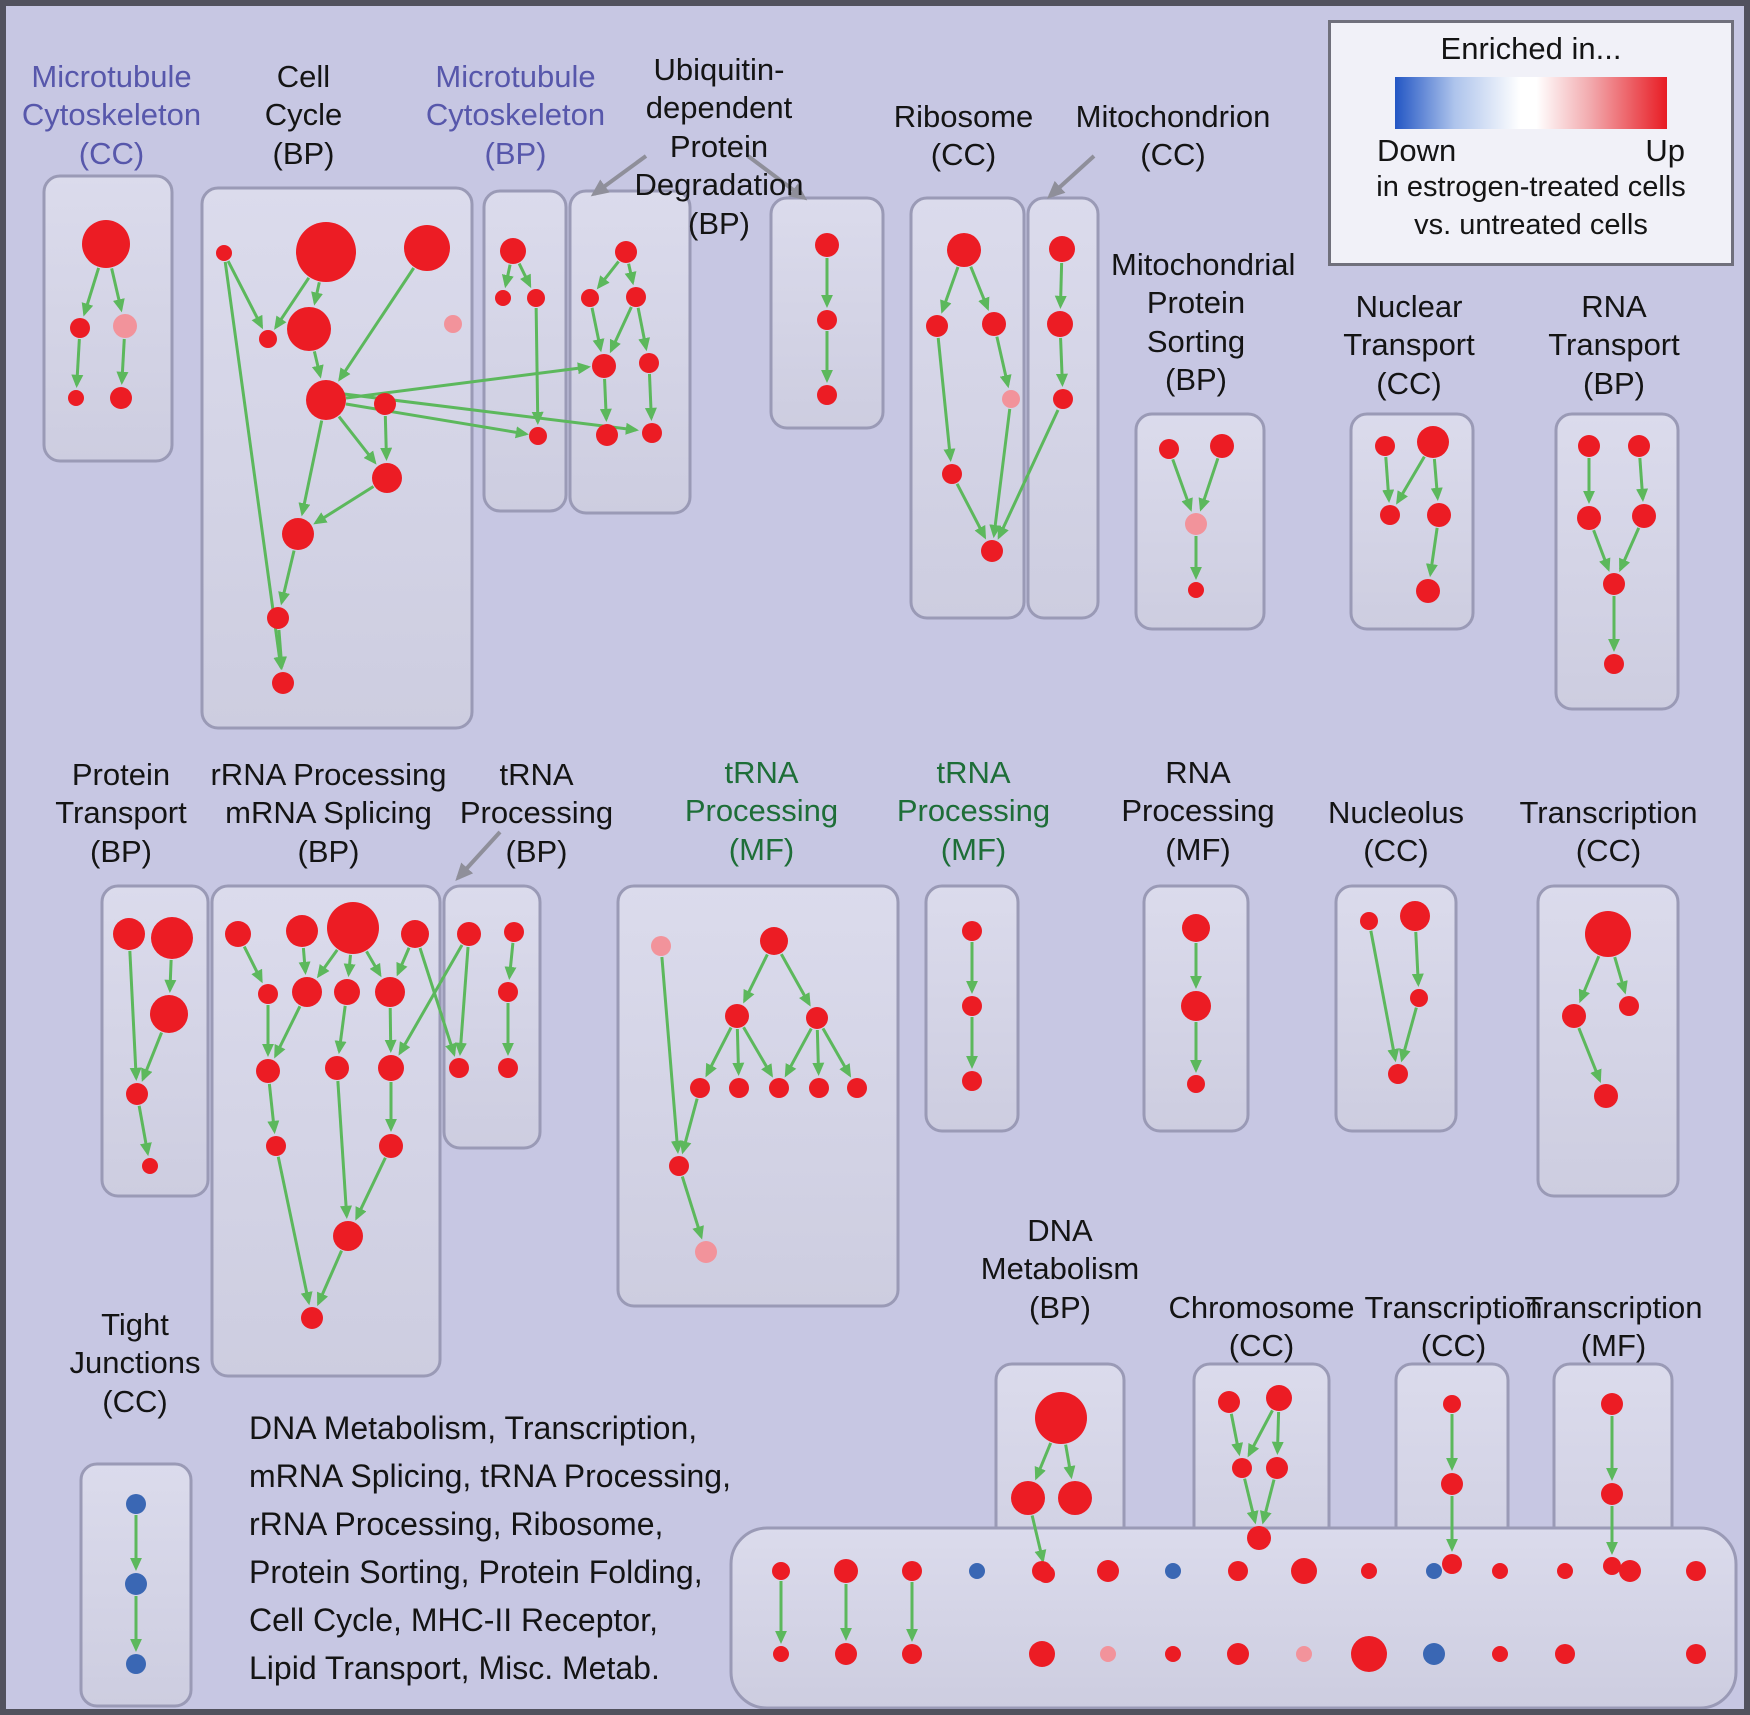 The image size is (1750, 1715). Describe the element at coordinates (1614, 345) in the screenshot. I see `cluster-label-rna-transport-bp: RNA Transport (BP)` at that location.